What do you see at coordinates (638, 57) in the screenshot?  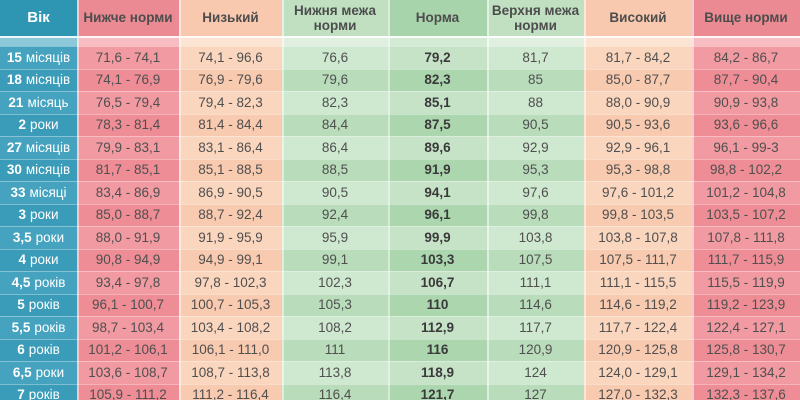 I see `value-cell: 81,7 - 84,2` at bounding box center [638, 57].